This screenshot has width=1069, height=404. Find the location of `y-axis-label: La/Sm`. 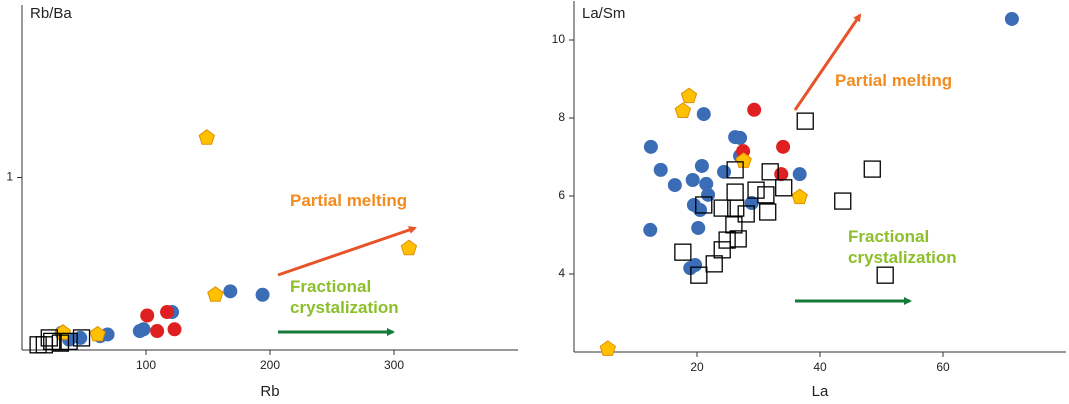

y-axis-label: La/Sm is located at coordinates (603, 13).